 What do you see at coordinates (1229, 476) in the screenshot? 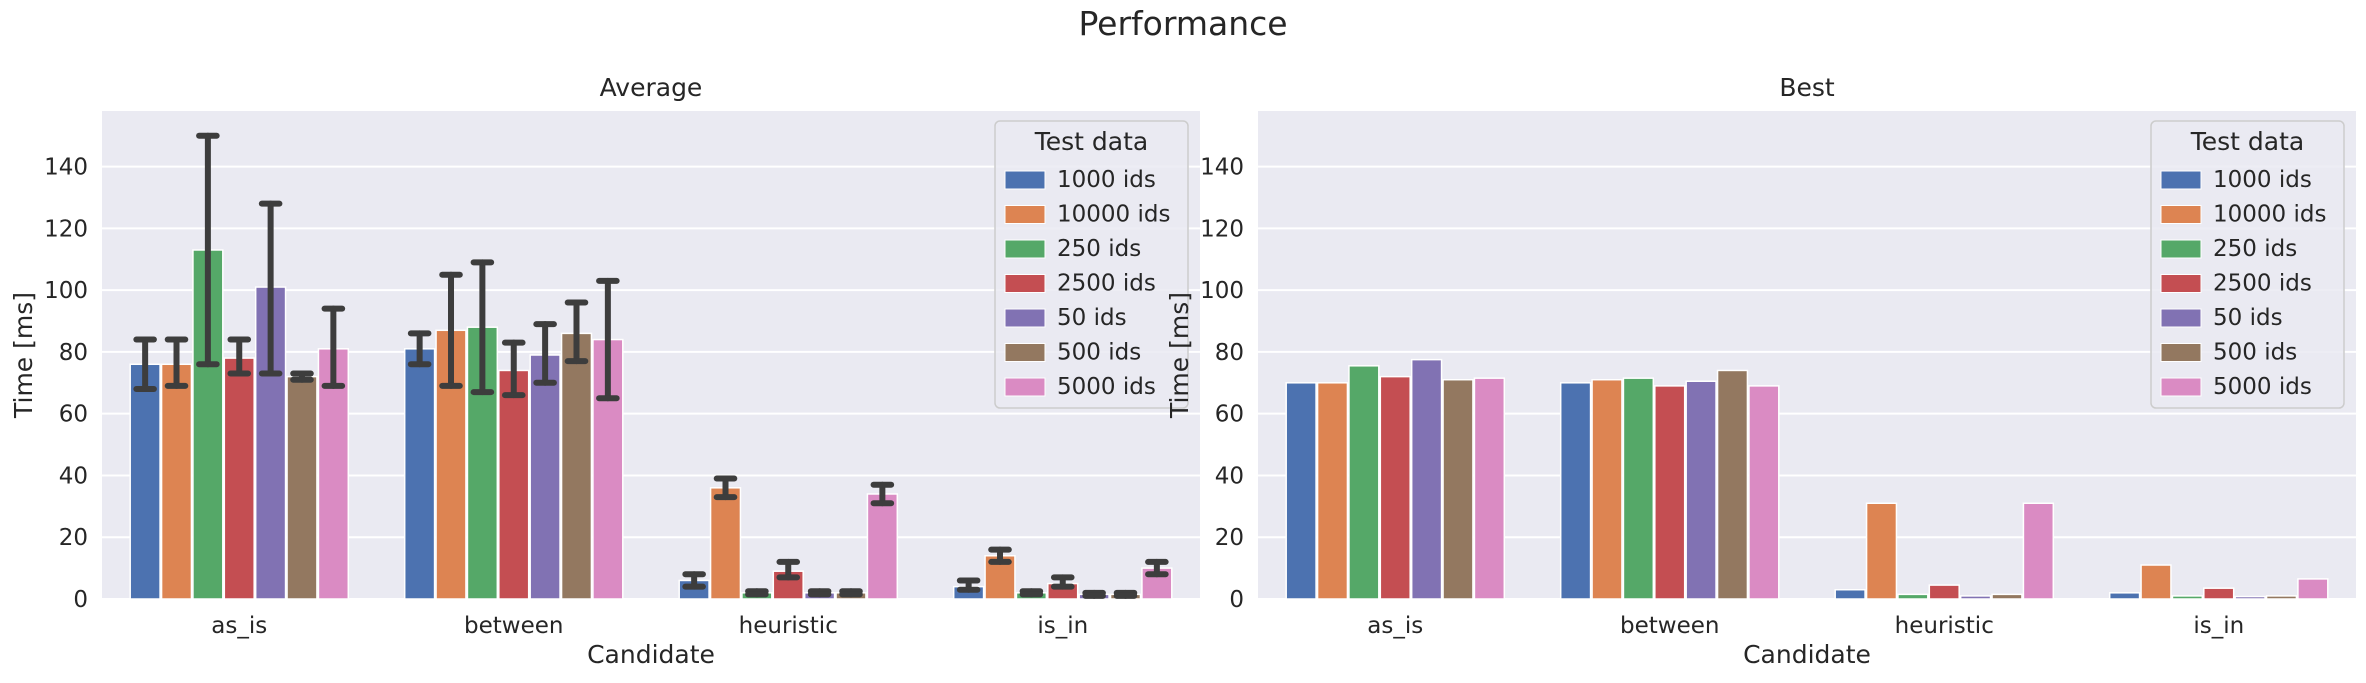
I see `y-tick-label: 40` at bounding box center [1229, 476].